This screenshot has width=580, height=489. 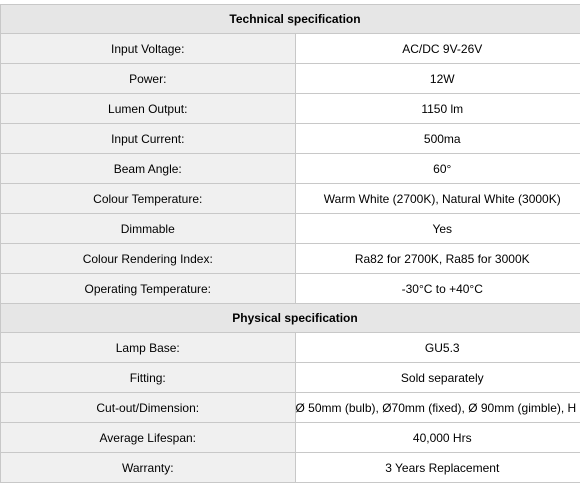 I want to click on spec-label: Input Current:, so click(x=148, y=138).